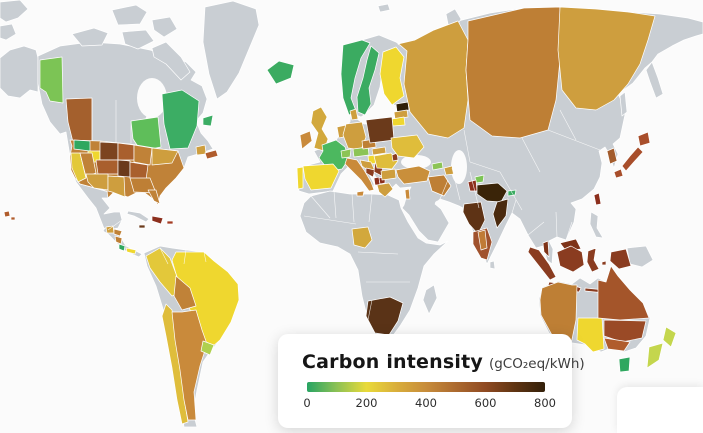  I want to click on region-greece, so click(385, 190).